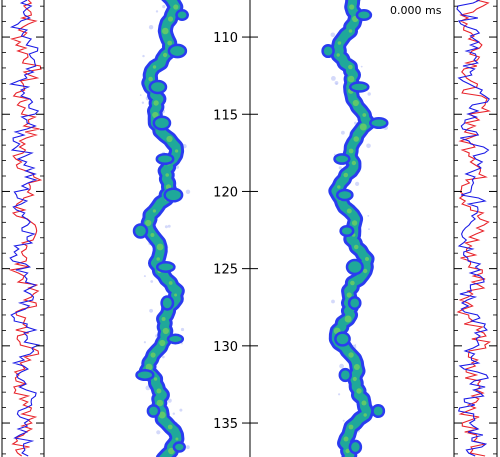 The image size is (500, 457). I want to click on right-jet-image, so click(355, 228).